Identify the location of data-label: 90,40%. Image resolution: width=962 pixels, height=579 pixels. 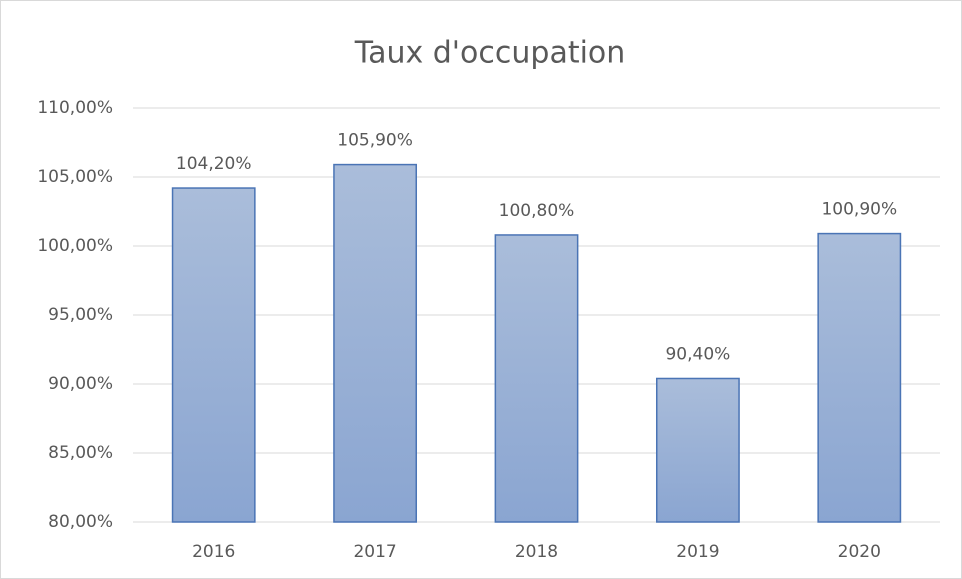
(697, 354).